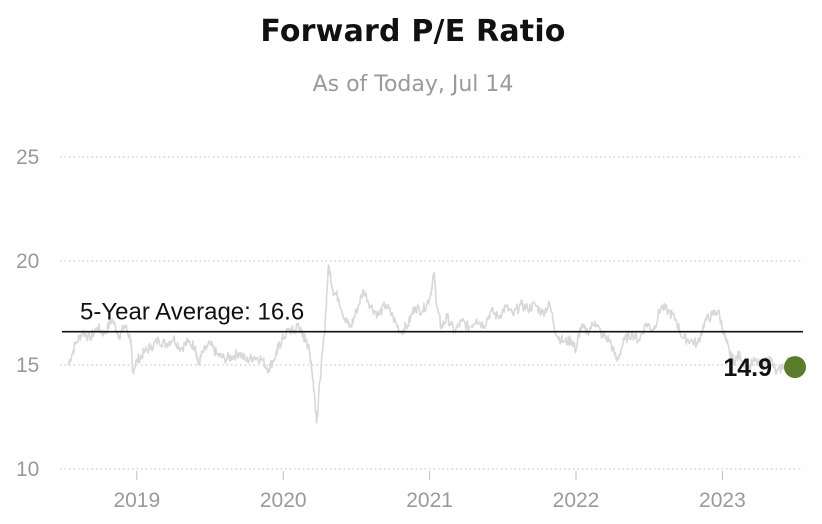 This screenshot has width=822, height=524. What do you see at coordinates (795, 367) in the screenshot?
I see `current-value-dot` at bounding box center [795, 367].